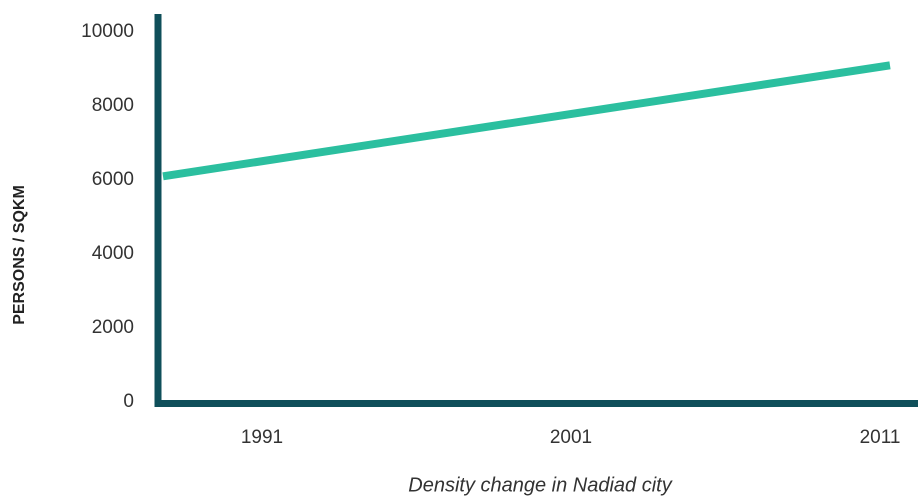 This screenshot has width=918, height=499. What do you see at coordinates (107, 31) in the screenshot?
I see `y-tick-label: 10000` at bounding box center [107, 31].